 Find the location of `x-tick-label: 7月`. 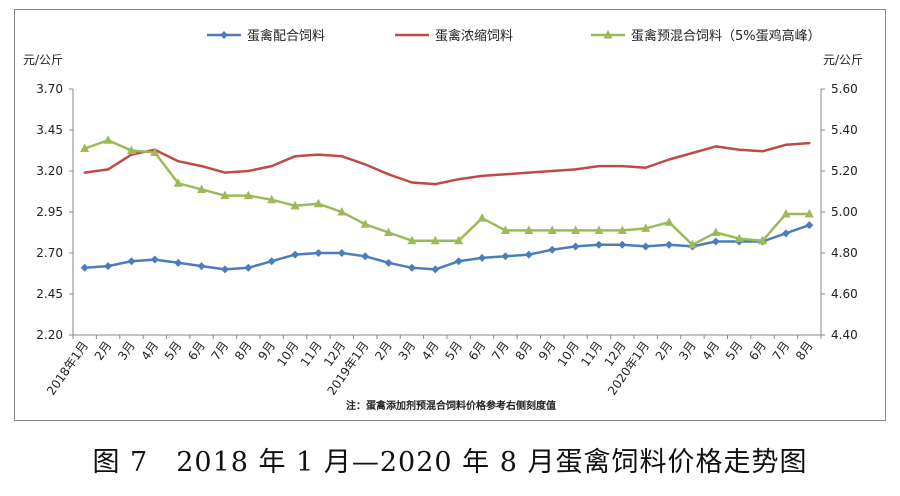

x-tick-label: 7月 is located at coordinates (500, 351).